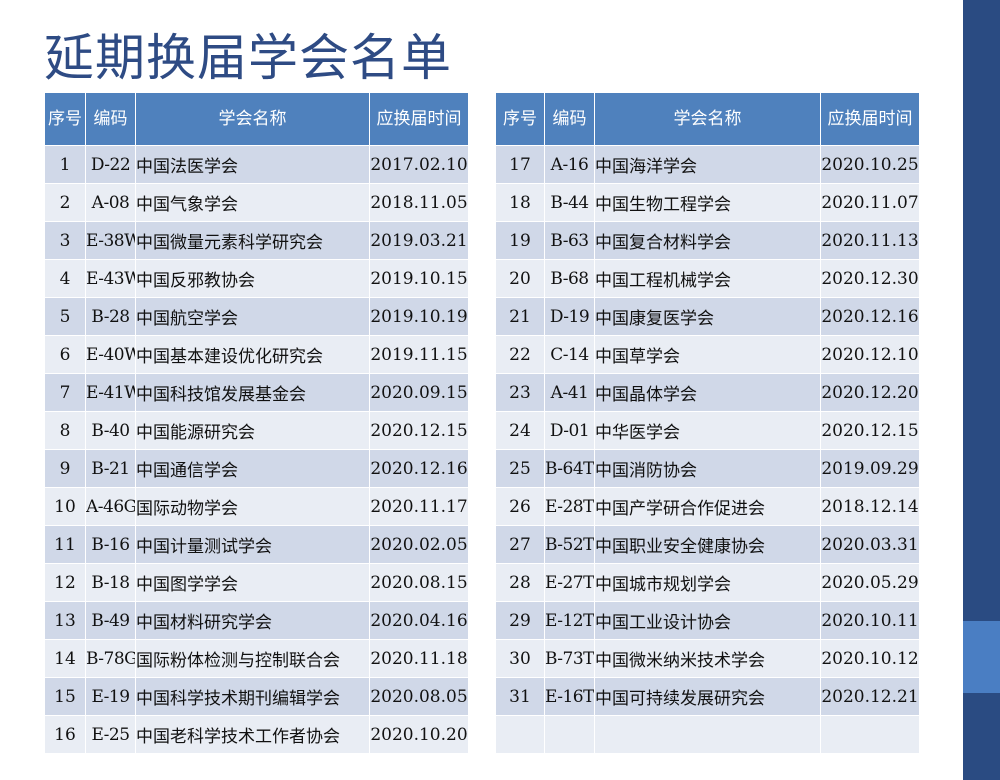 The width and height of the screenshot is (1000, 780). Describe the element at coordinates (870, 734) in the screenshot. I see `cell-date` at that location.